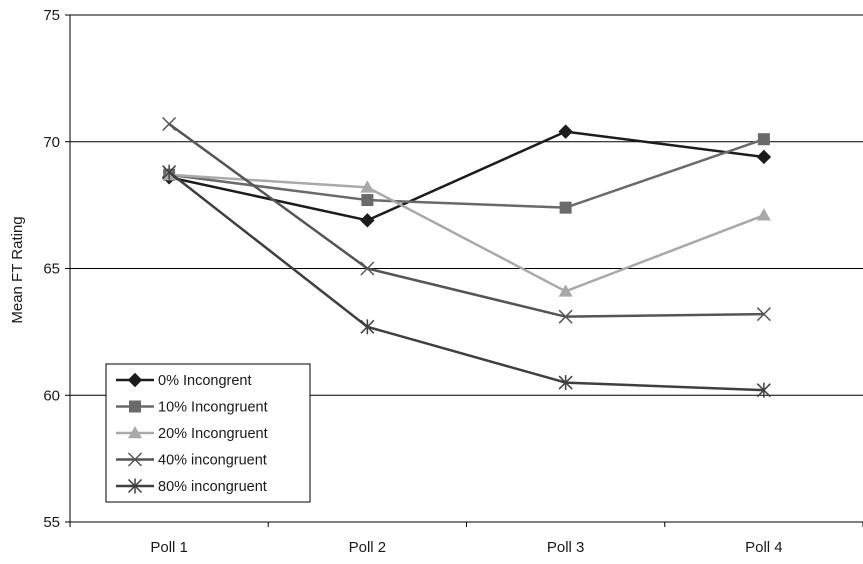 The height and width of the screenshot is (564, 863). Describe the element at coordinates (212, 461) in the screenshot. I see `legend-label: 40% incongruent` at that location.